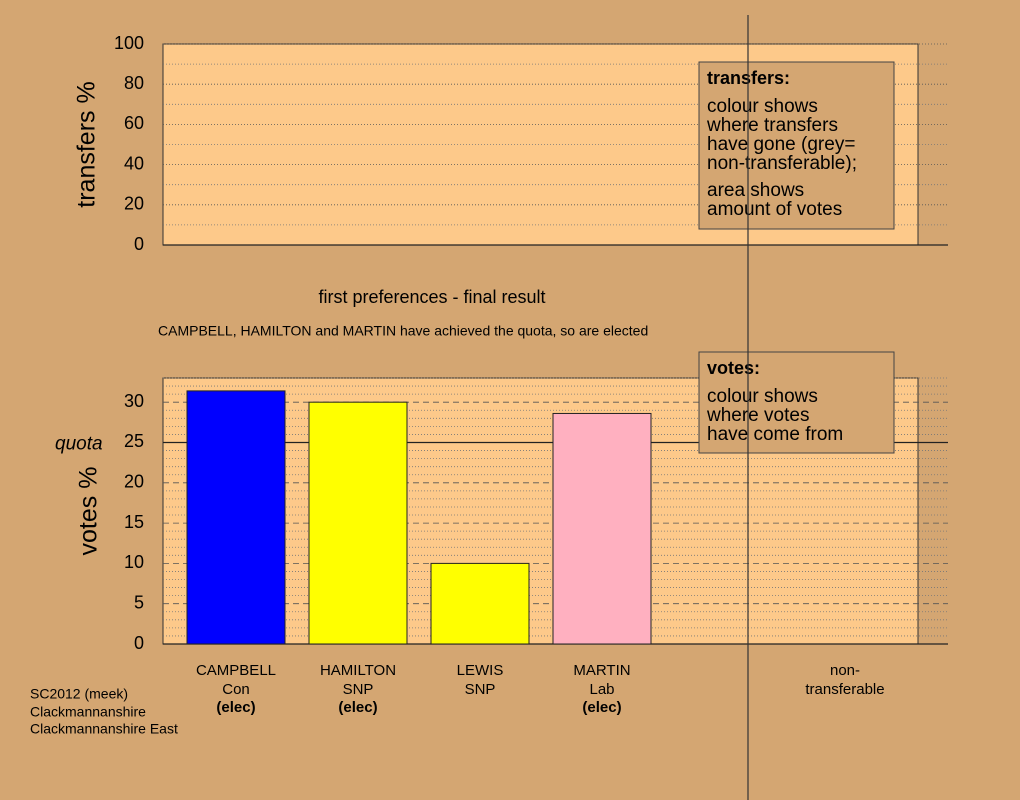 The height and width of the screenshot is (800, 1020). Describe the element at coordinates (129, 43) in the screenshot. I see `y-tick-label: 100` at that location.